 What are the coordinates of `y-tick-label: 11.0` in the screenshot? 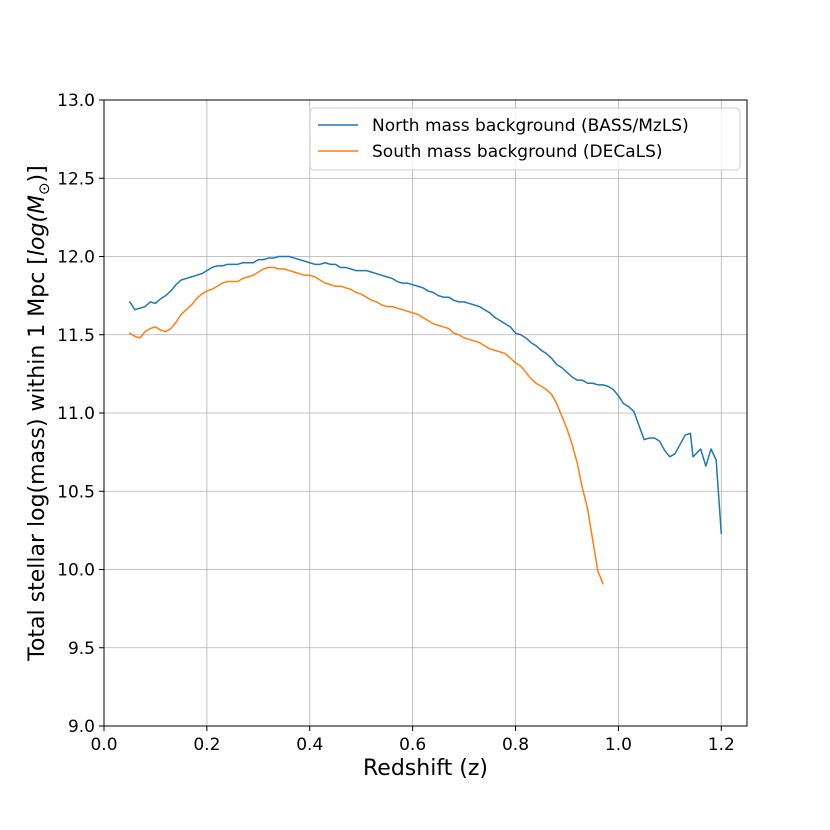 It's located at (76, 414).